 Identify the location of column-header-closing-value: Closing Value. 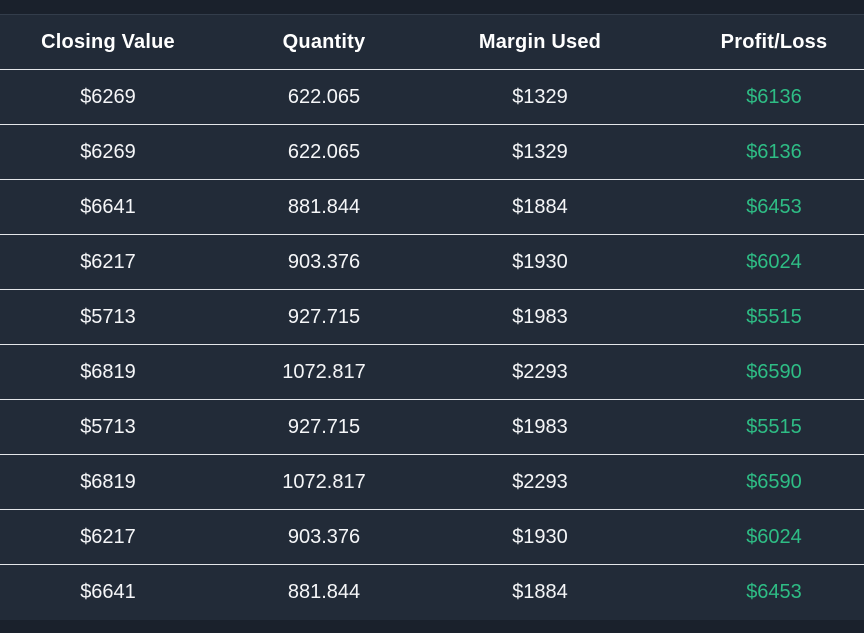
(108, 41).